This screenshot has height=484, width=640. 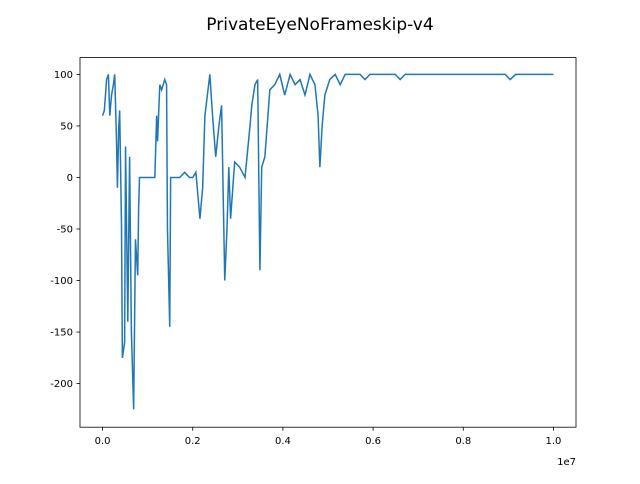 I want to click on x-tick-label: 0.6, so click(x=373, y=441).